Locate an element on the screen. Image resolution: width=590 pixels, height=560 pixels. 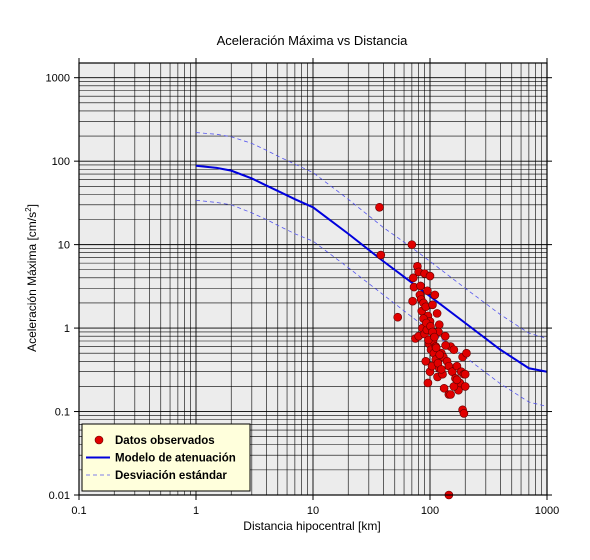
x-tick-label: 0.1 is located at coordinates (78, 511).